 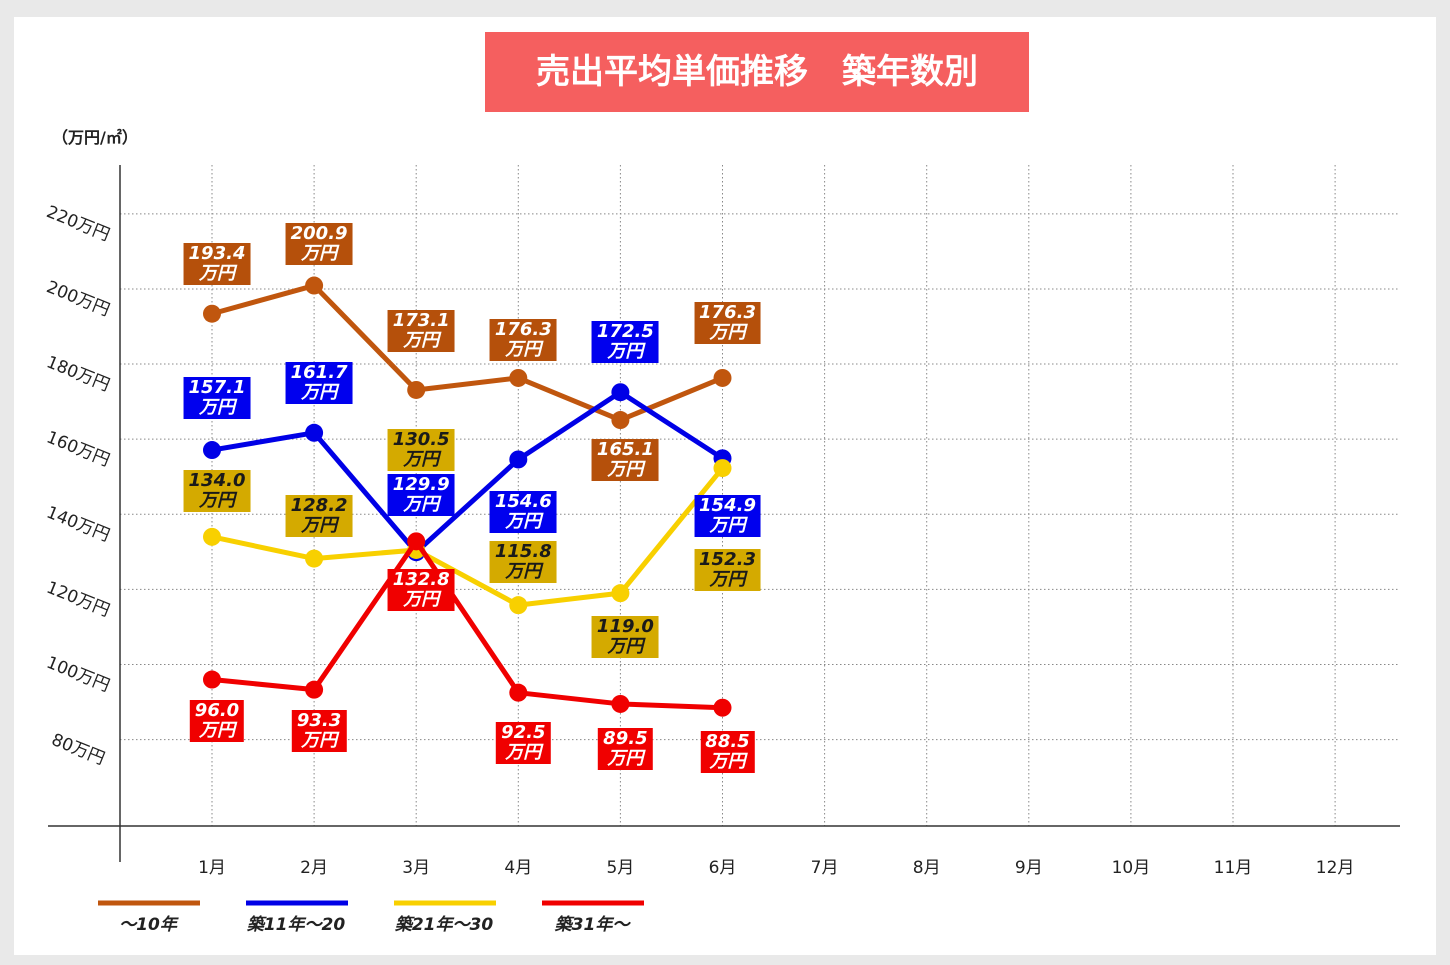 What do you see at coordinates (319, 730) in the screenshot?
I see `data-label: 93.3 万円` at bounding box center [319, 730].